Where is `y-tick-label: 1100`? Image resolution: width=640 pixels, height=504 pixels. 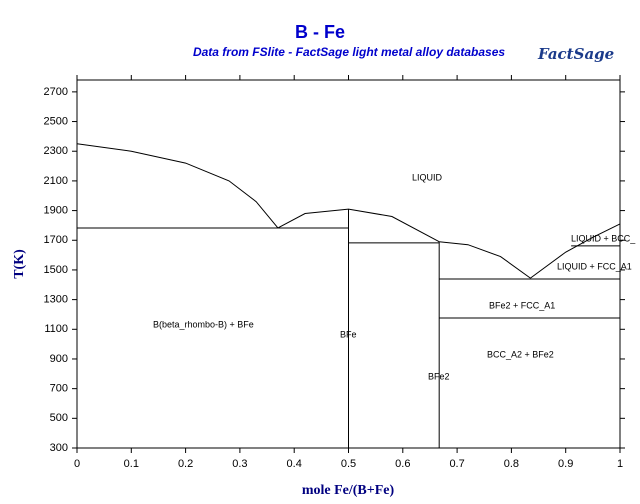
y-tick-label: 1100 is located at coordinates (56, 329).